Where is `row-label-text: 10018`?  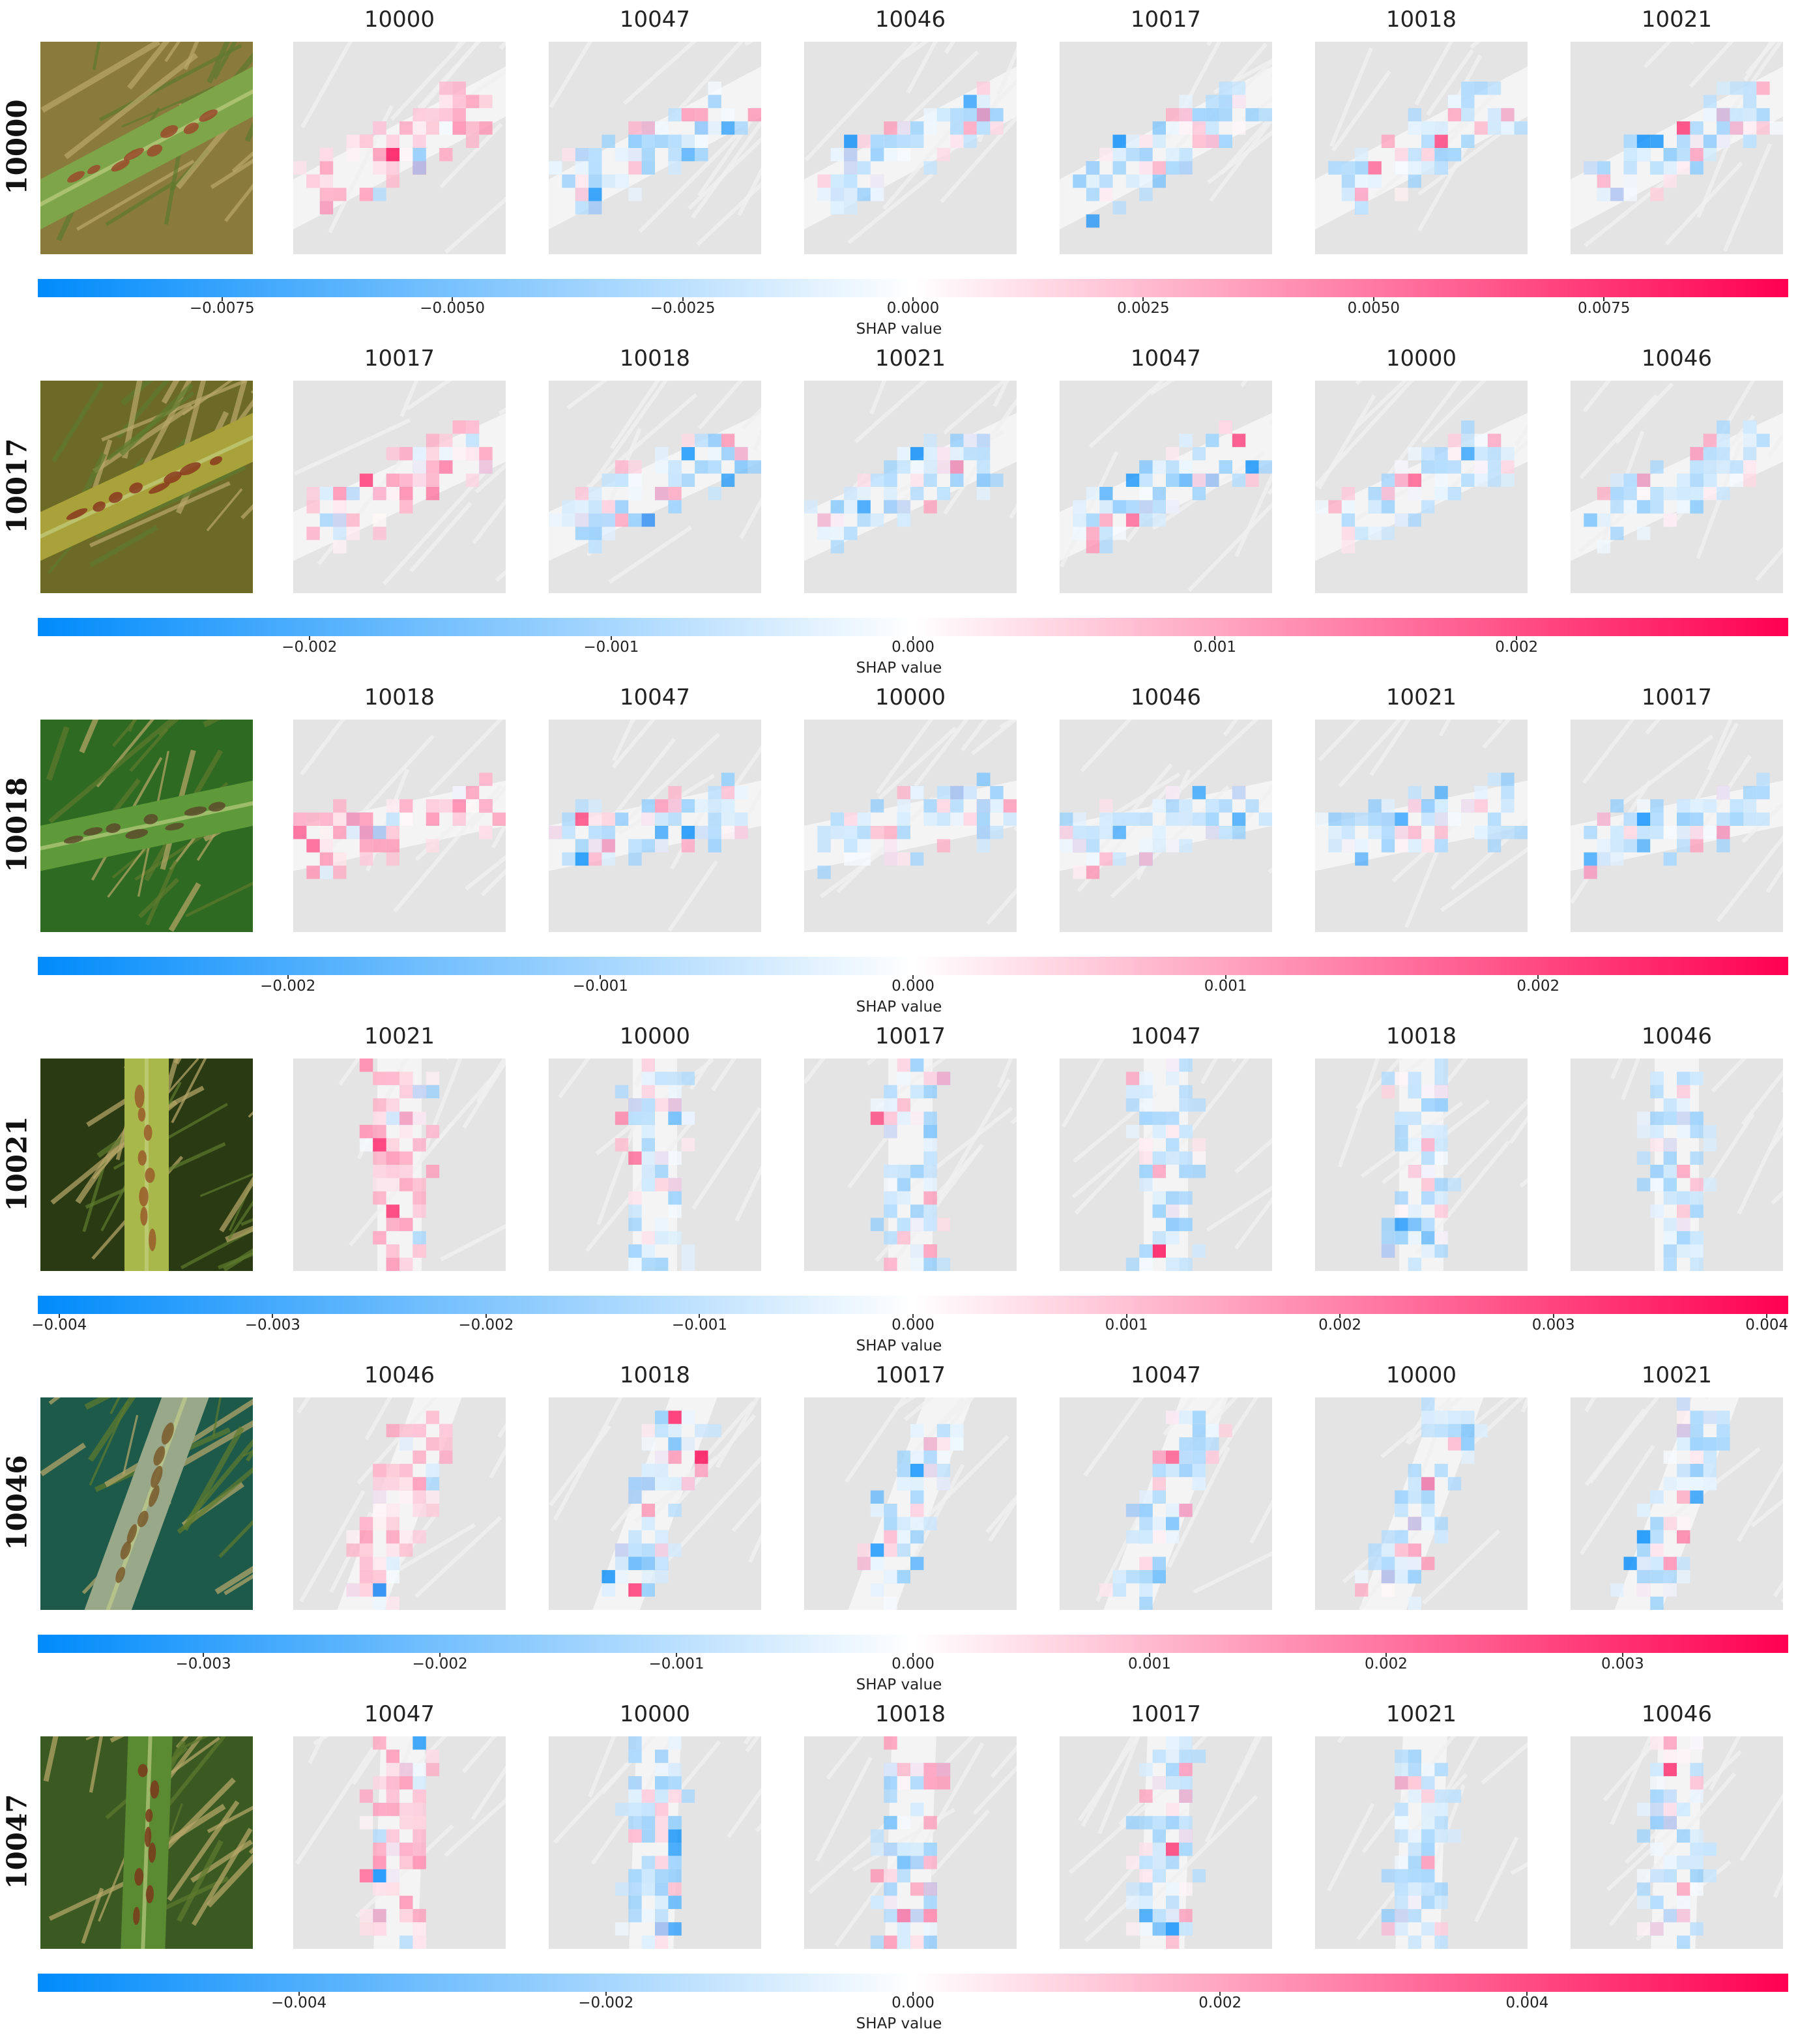
row-label-text: 10018 is located at coordinates (17, 824).